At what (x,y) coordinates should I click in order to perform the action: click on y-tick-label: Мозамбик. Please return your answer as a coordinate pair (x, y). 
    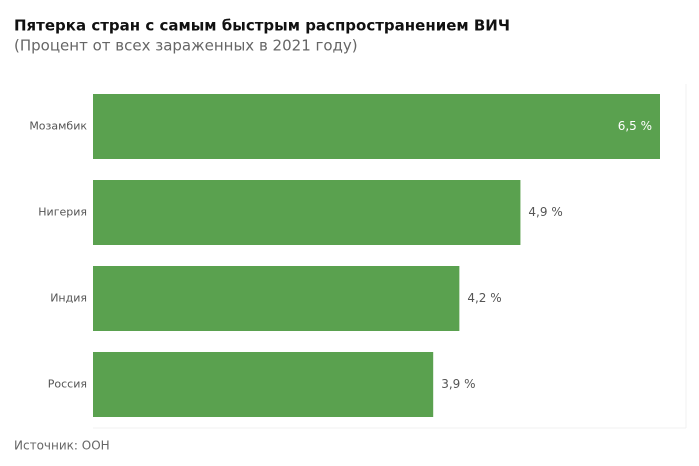
    Looking at the image, I should click on (58, 126).